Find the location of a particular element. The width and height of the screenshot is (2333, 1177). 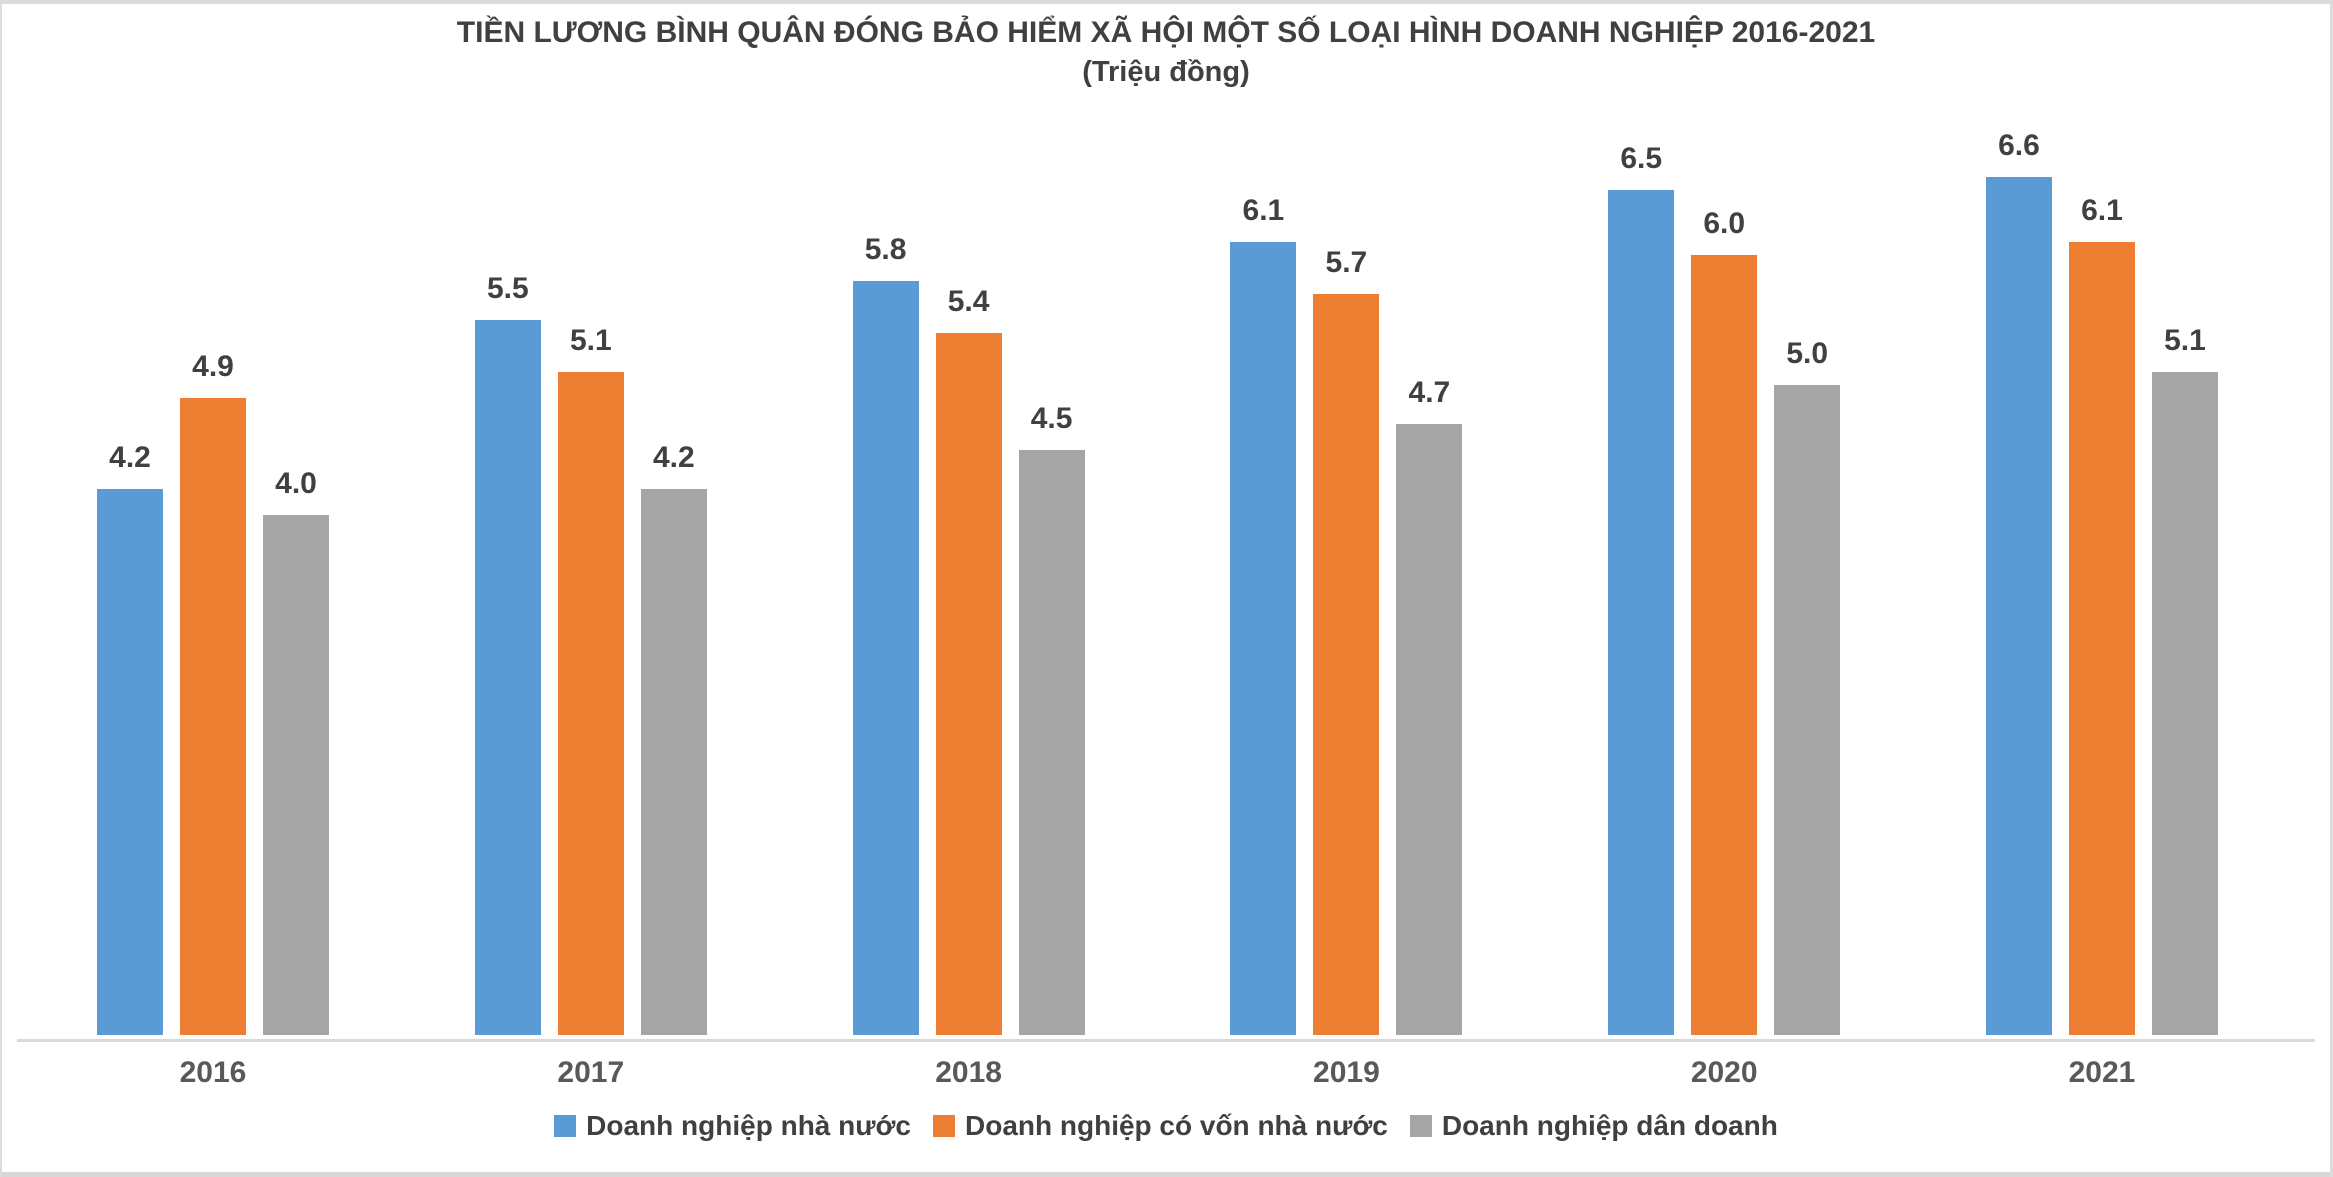

bar-with-label: 5.0 is located at coordinates (1807, 686).